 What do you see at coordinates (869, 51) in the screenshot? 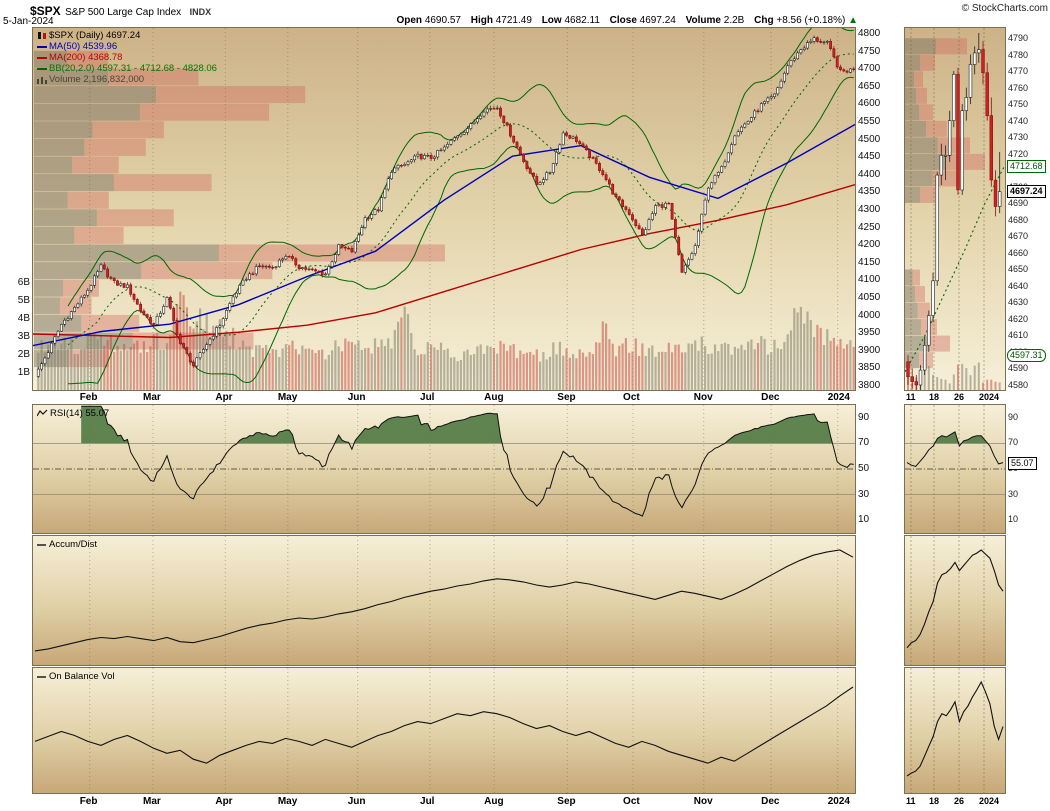
I see `price-axis-label: 4750` at bounding box center [869, 51].